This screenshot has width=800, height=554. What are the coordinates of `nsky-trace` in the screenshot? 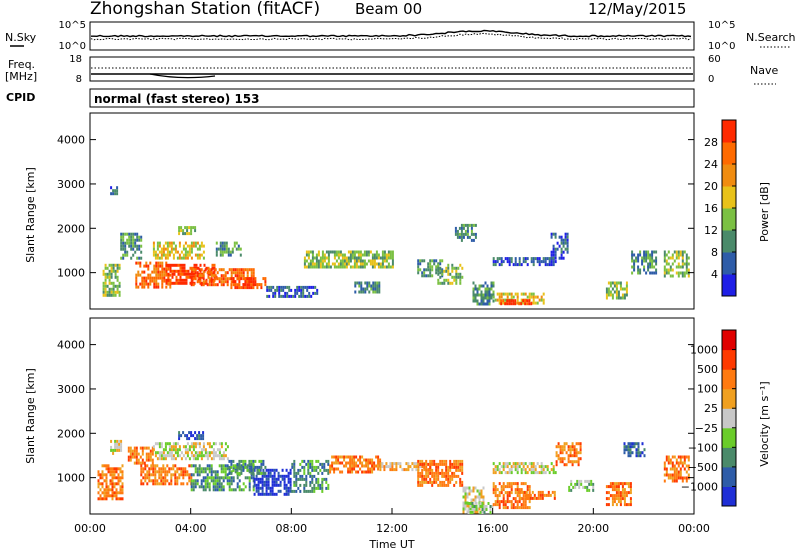 It's located at (391, 33).